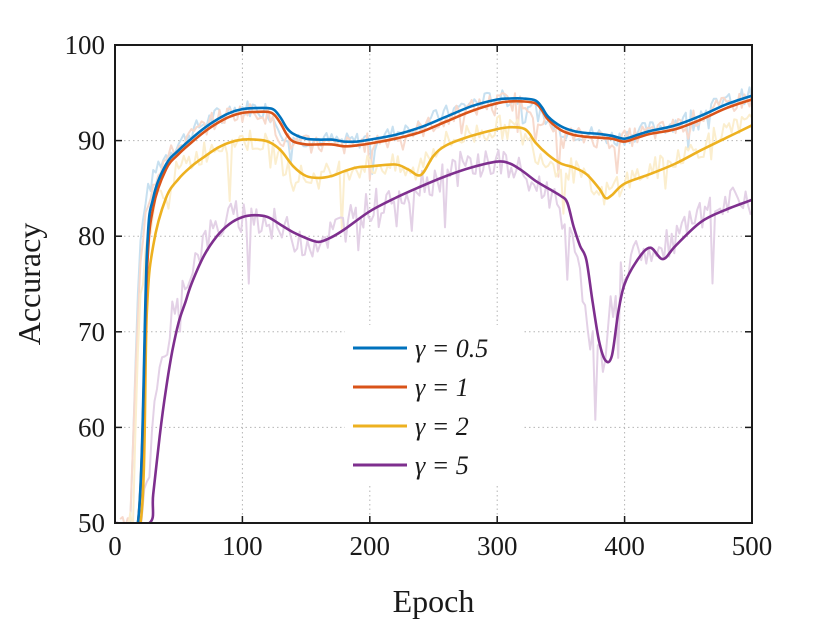 The height and width of the screenshot is (623, 830). Describe the element at coordinates (85, 45) in the screenshot. I see `y-tick-label: 100` at that location.